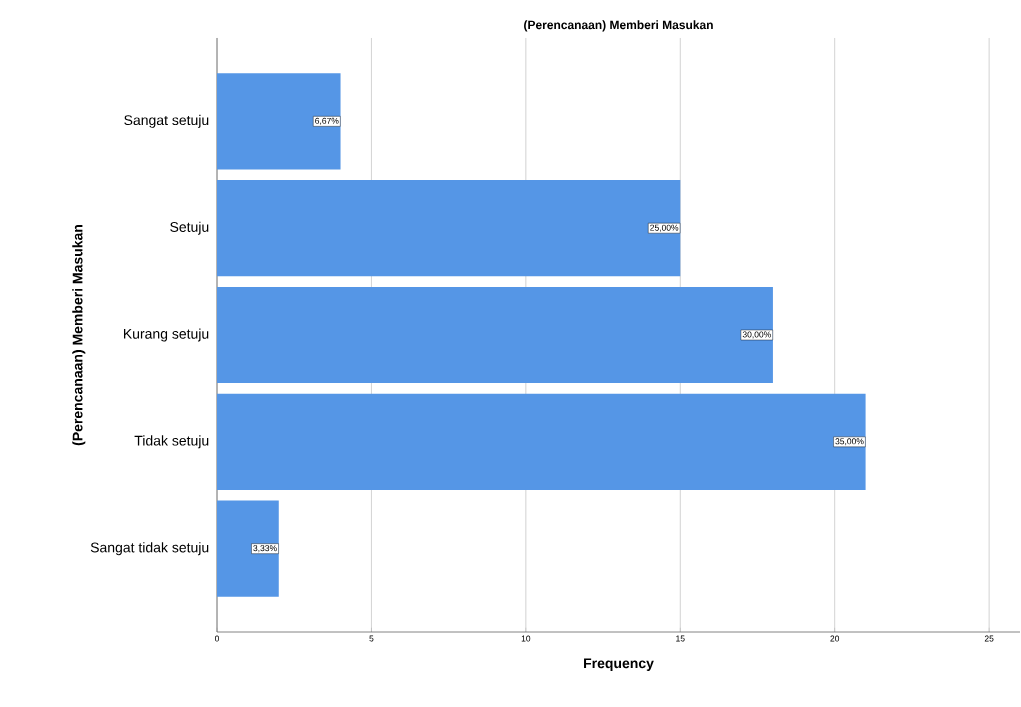  I want to click on x-axis-title: Frequency, so click(619, 664).